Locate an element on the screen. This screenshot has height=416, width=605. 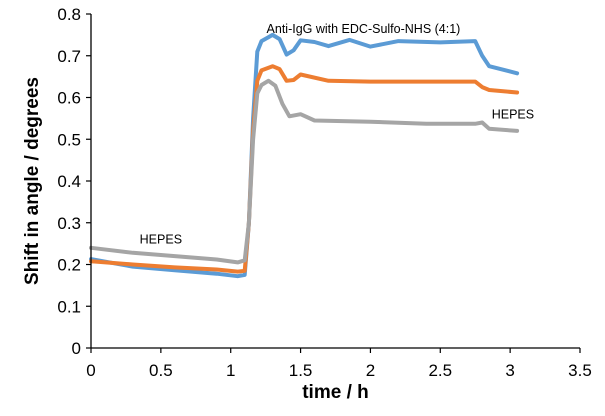
x-tick-label: 0 is located at coordinates (90, 370).